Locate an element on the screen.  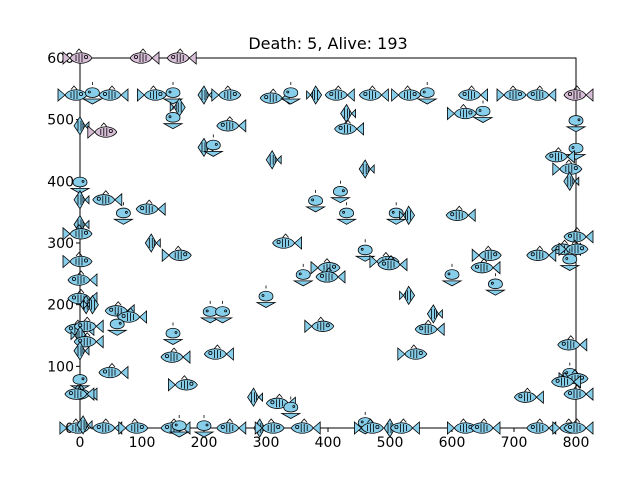
chart-title: Death: 5, Alive: 193 is located at coordinates (327, 43).